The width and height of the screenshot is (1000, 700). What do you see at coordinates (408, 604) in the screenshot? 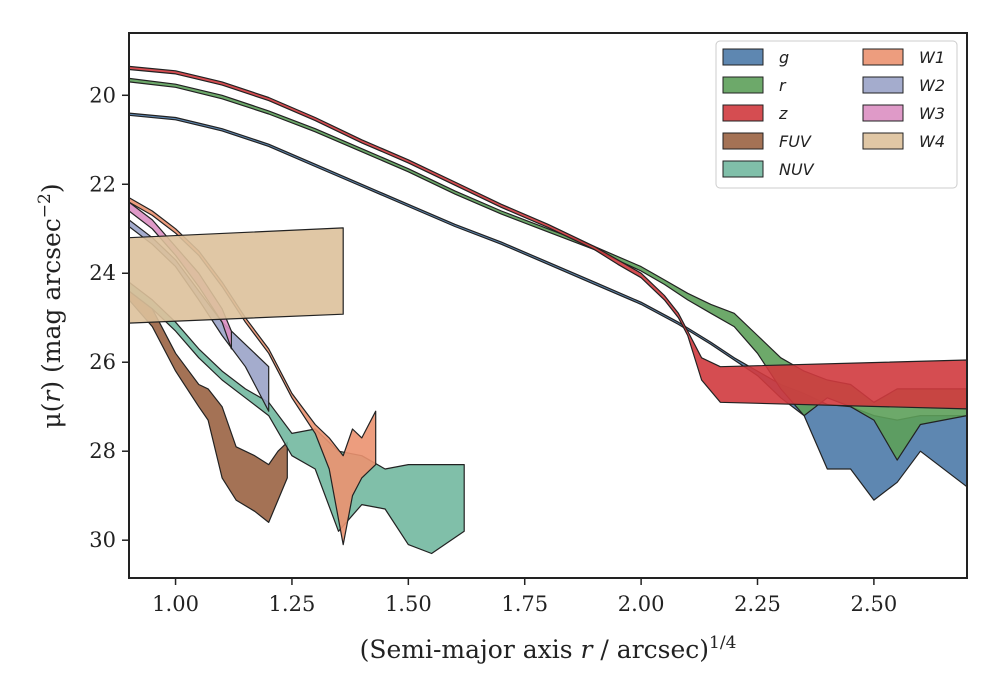
I see `x-tick-label: 1.50` at bounding box center [408, 604].